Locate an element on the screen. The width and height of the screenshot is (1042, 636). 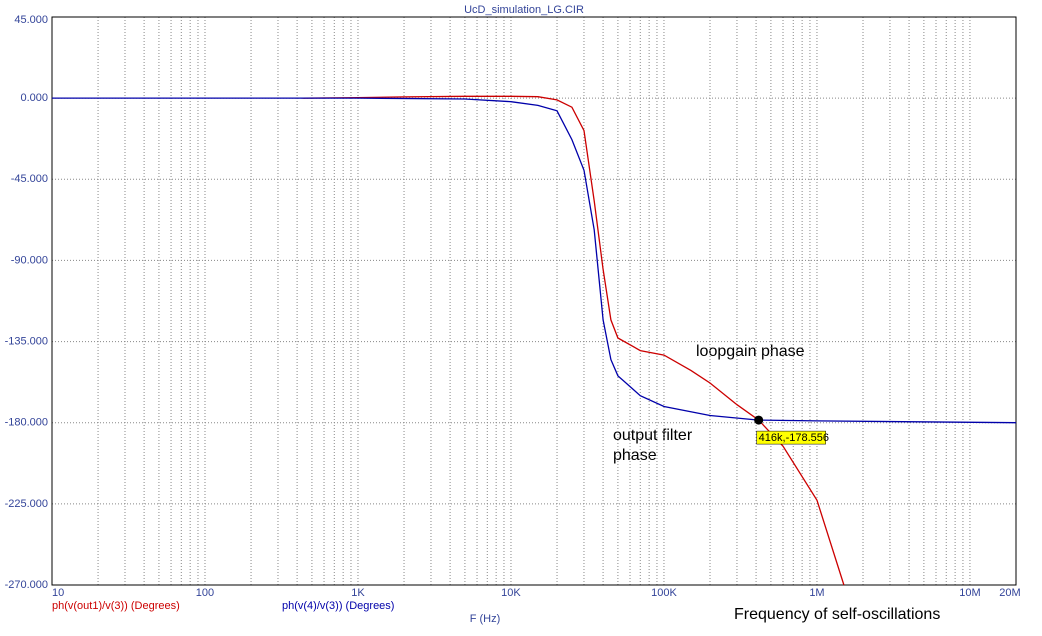
marker-label-box is located at coordinates (791, 437).